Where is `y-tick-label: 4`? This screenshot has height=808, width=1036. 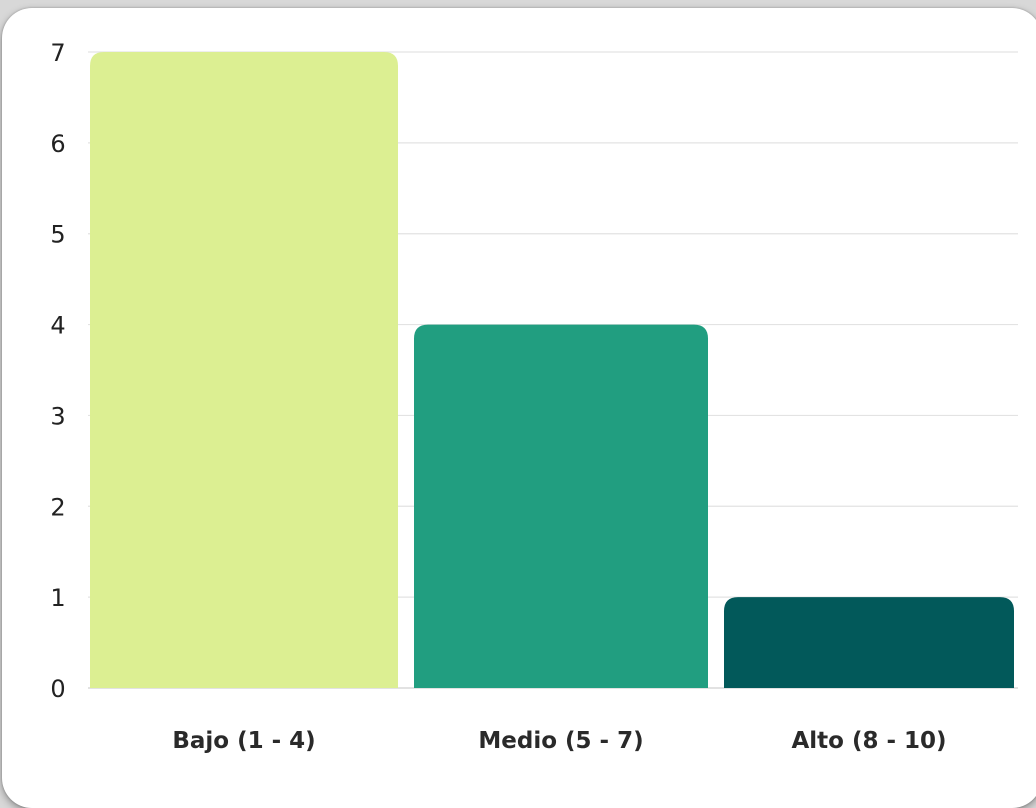 y-tick-label: 4 is located at coordinates (57, 326).